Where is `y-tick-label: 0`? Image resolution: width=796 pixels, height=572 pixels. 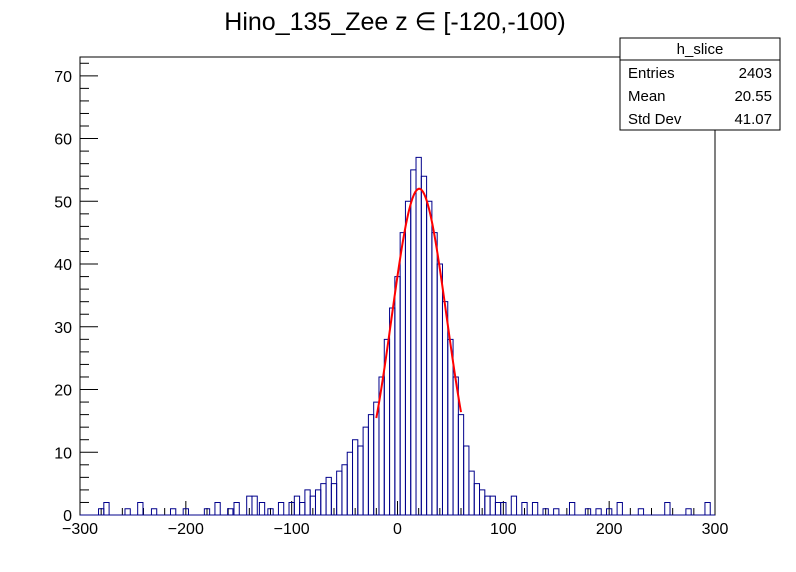 y-tick-label: 0 is located at coordinates (67, 516).